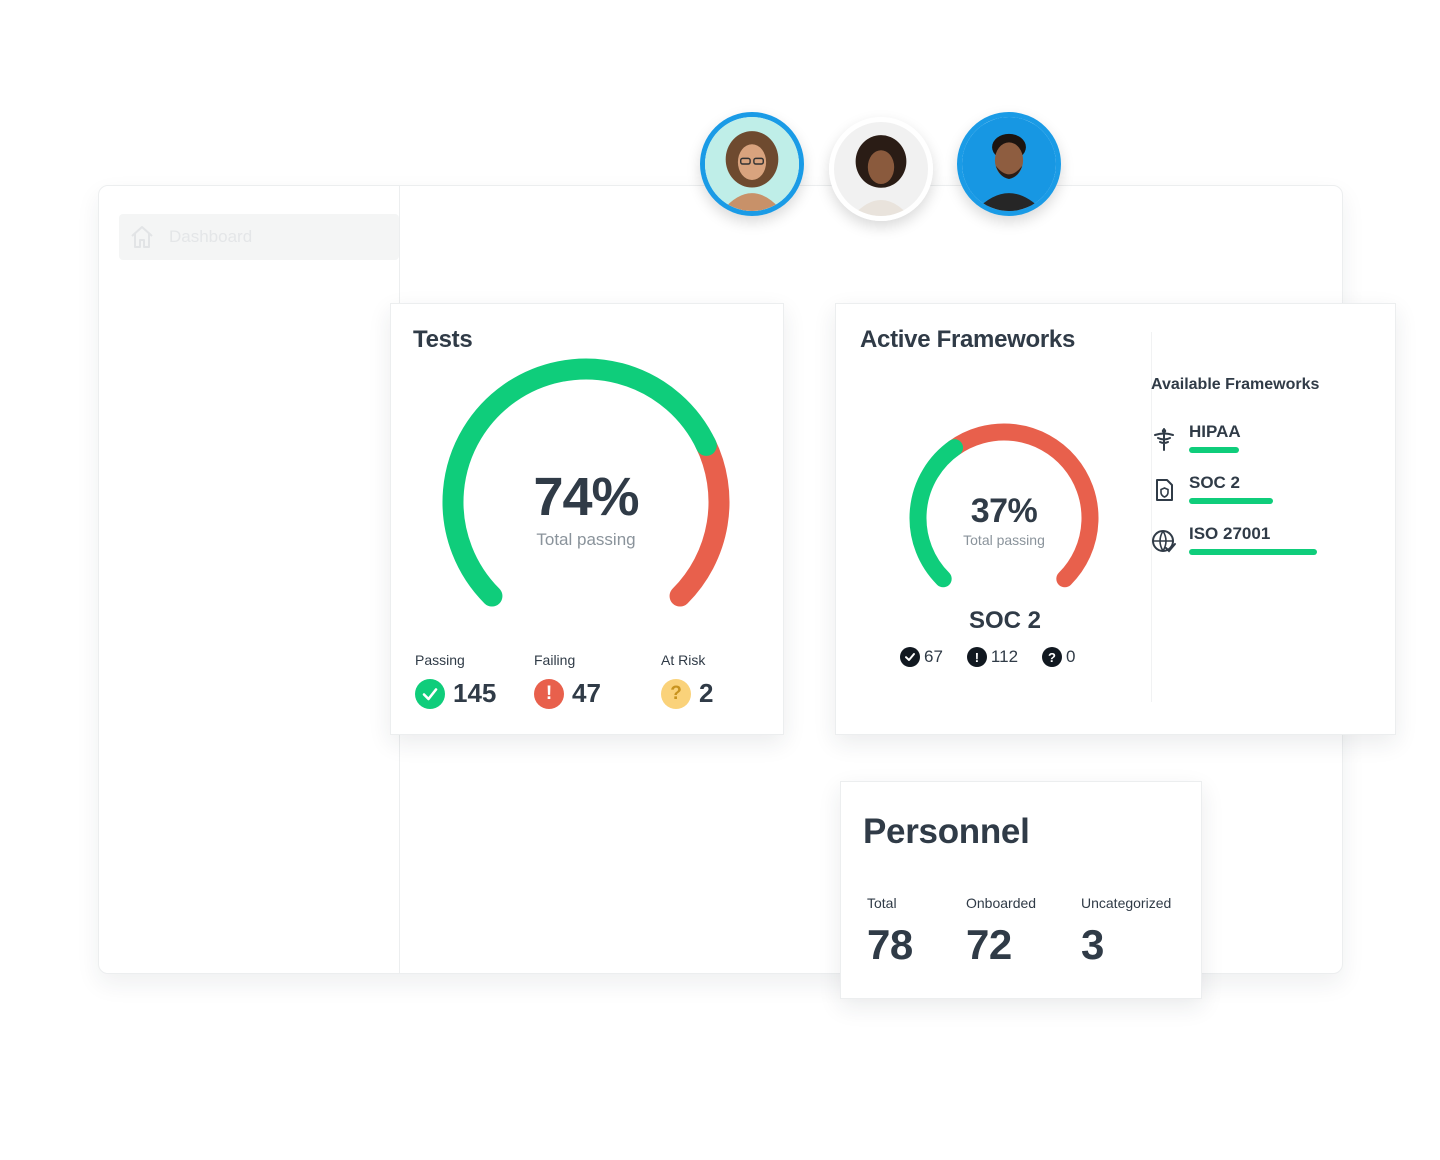  What do you see at coordinates (1005, 620) in the screenshot?
I see `framework-name: SOC 2` at bounding box center [1005, 620].